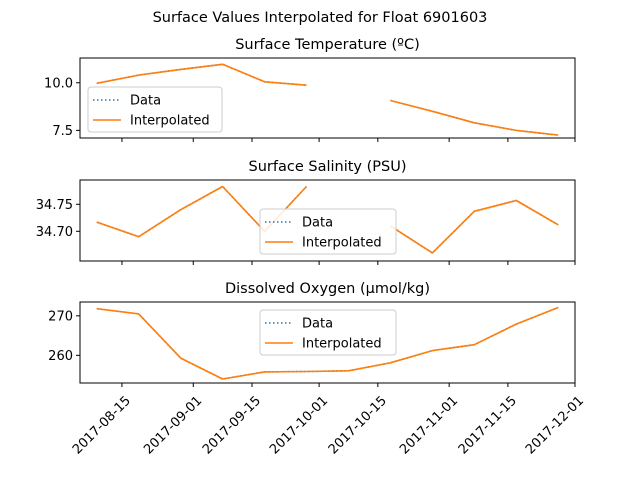  What do you see at coordinates (488, 425) in the screenshot?
I see `x-tick-label: 2017-11-15` at bounding box center [488, 425].